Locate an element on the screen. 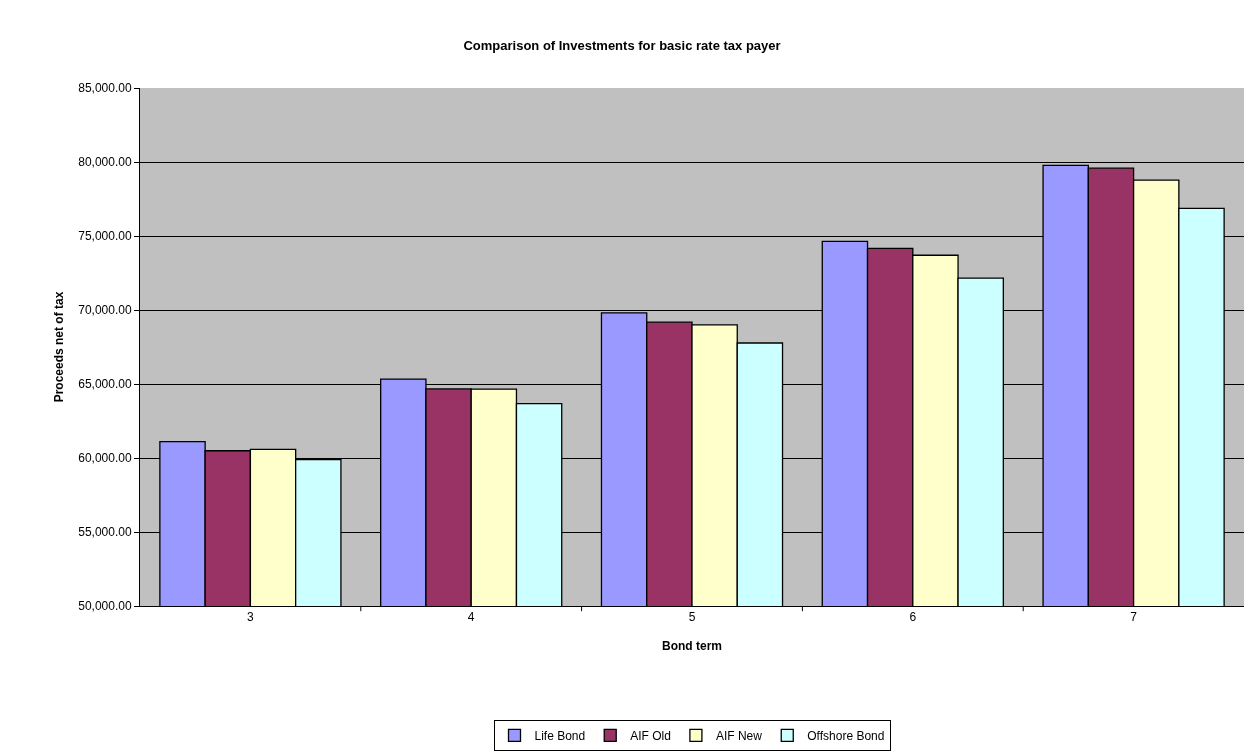  x-tick-label: 7 is located at coordinates (1134, 617).